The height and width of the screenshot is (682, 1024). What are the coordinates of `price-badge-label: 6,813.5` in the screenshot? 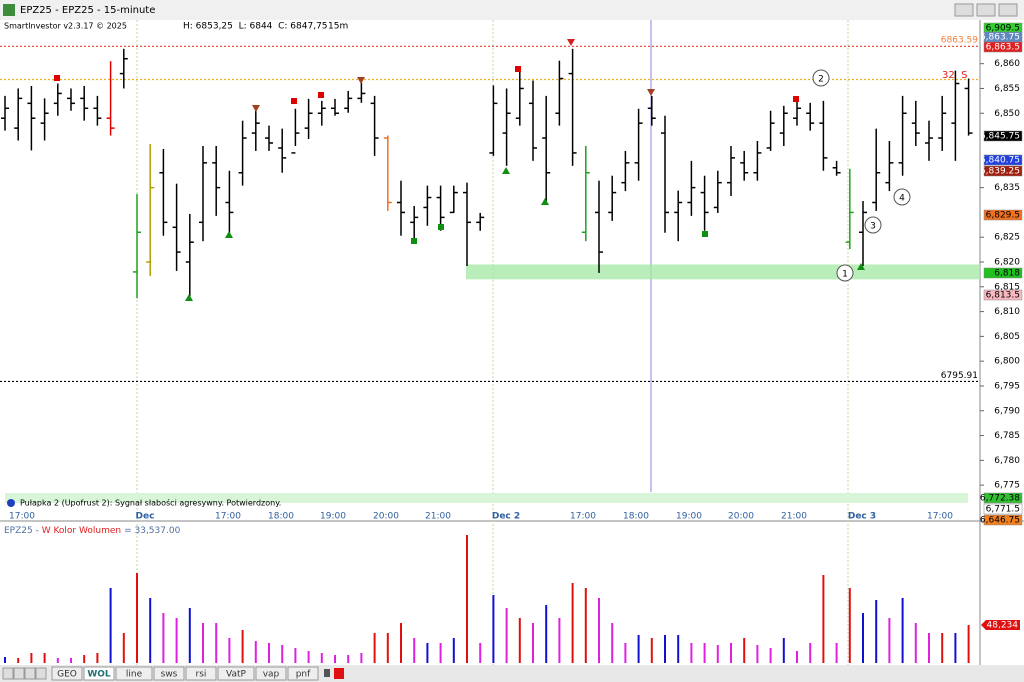 It's located at (1003, 296).